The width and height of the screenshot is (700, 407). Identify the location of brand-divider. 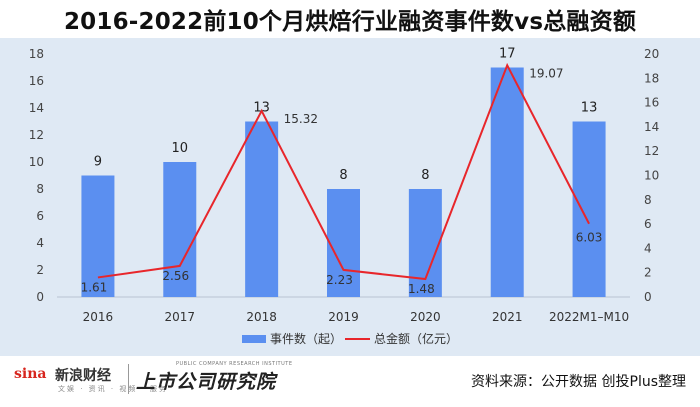
(128, 379).